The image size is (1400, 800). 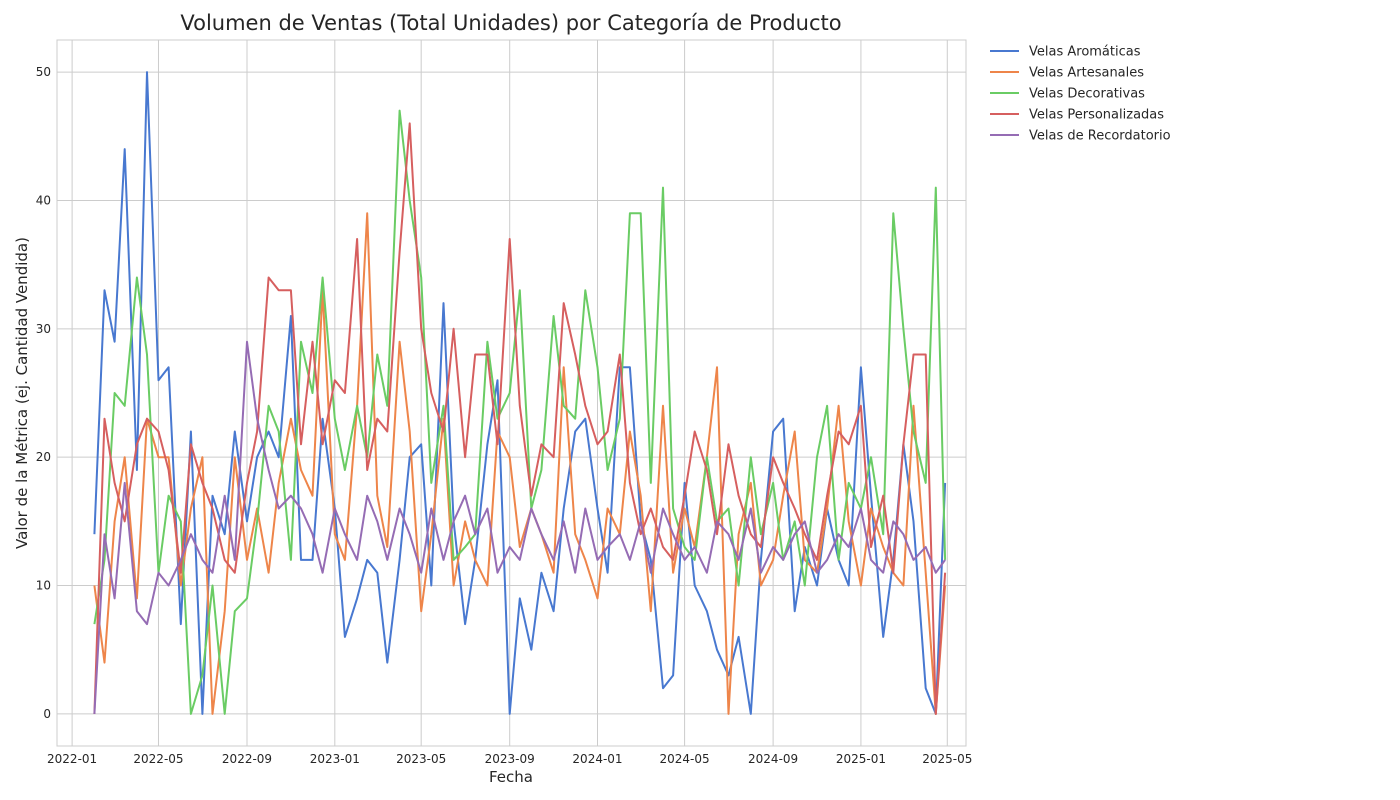 I want to click on y-tick-label: 50, so click(x=43, y=72).